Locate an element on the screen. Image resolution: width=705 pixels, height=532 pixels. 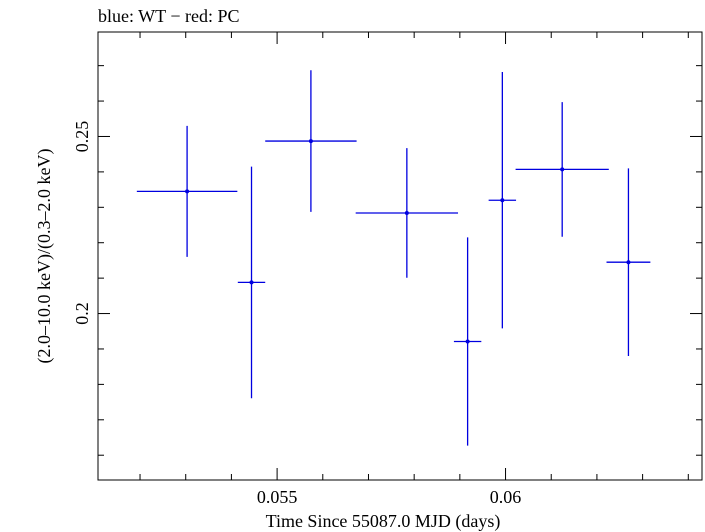
chart-title: blue: WT − red: PC is located at coordinates (168, 16).